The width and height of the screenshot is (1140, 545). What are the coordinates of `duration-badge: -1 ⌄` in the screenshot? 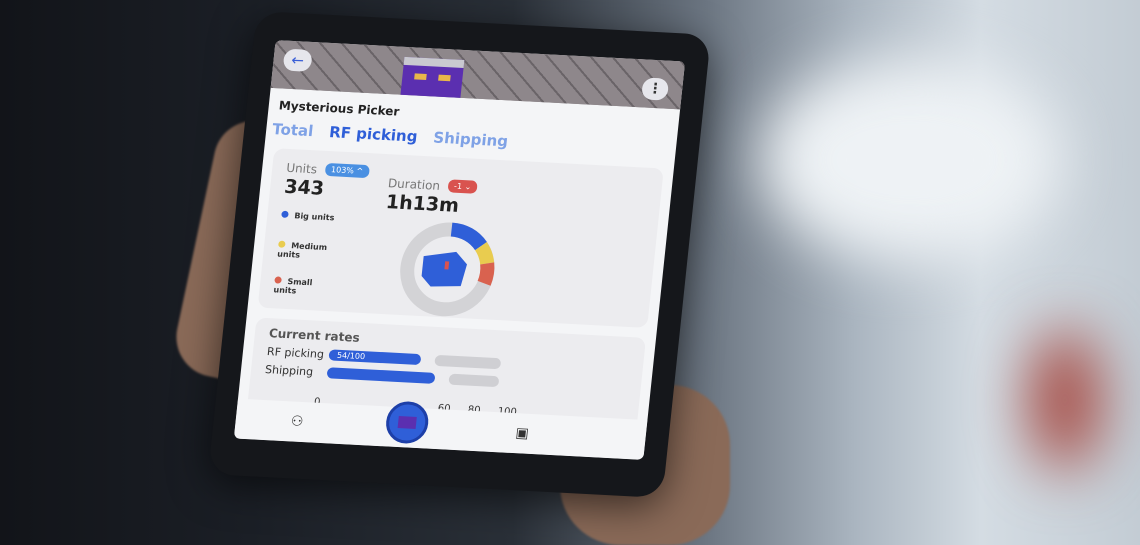 It's located at (462, 186).